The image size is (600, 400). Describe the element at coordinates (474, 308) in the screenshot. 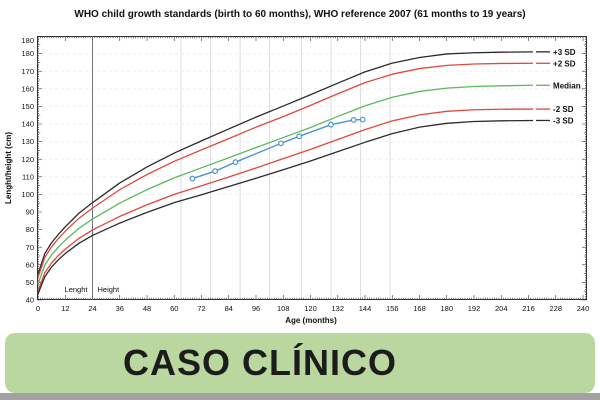

I see `svg-text: 192` at that location.